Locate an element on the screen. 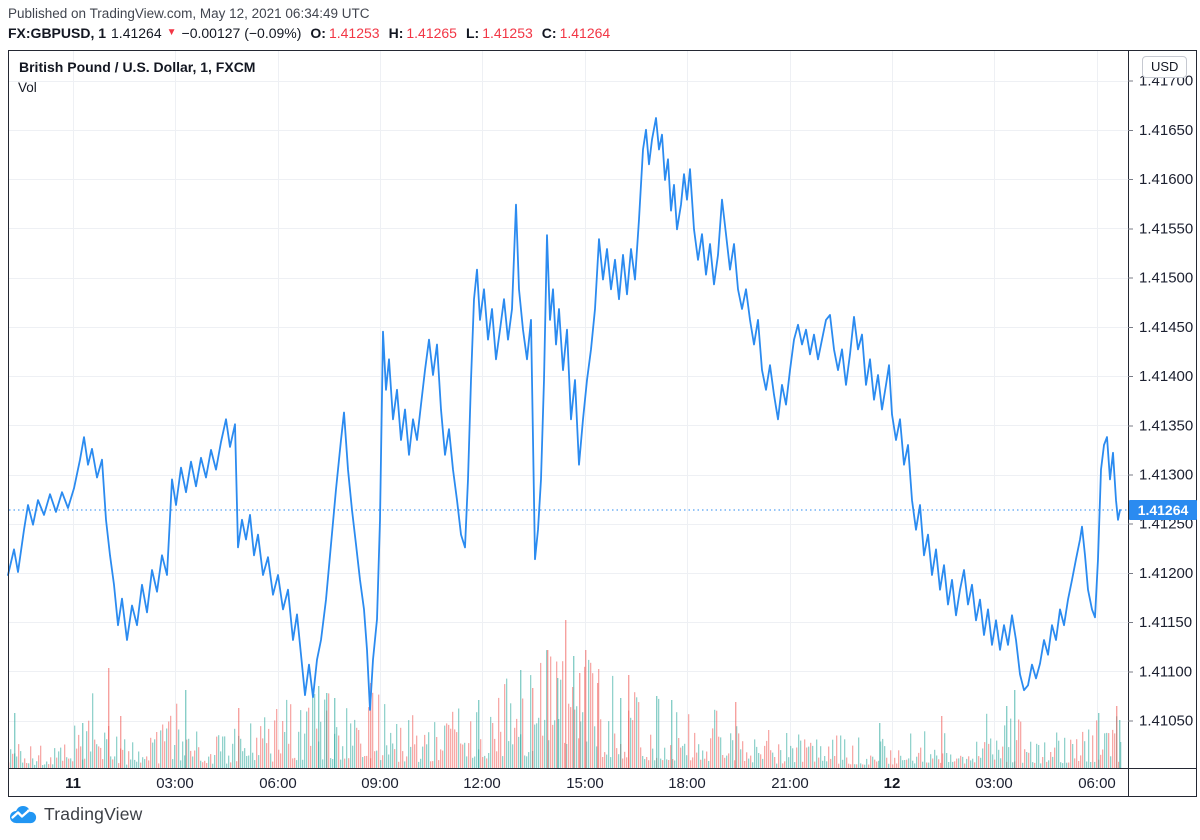 This screenshot has width=1200, height=840. tradingview-logo: TradingView is located at coordinates (75, 814).